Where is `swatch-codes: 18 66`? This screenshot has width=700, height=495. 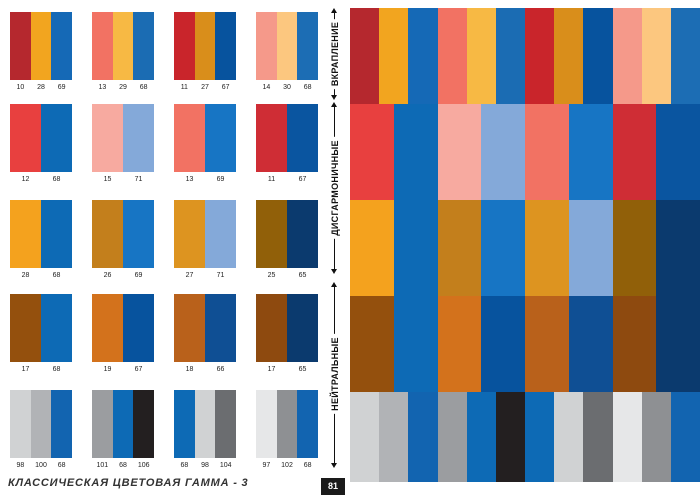 swatch-codes: 18 66 is located at coordinates (205, 371).